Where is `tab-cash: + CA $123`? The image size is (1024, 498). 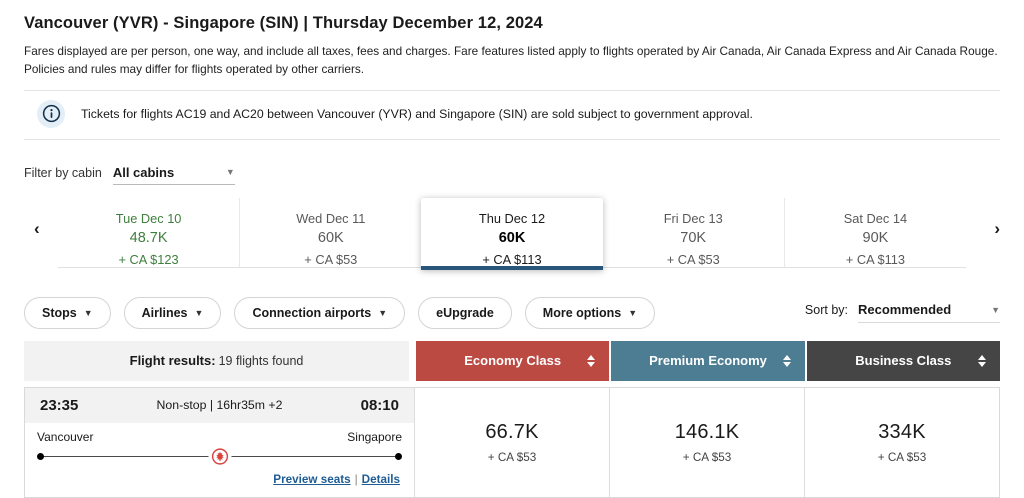 tab-cash: + CA $123 is located at coordinates (148, 259).